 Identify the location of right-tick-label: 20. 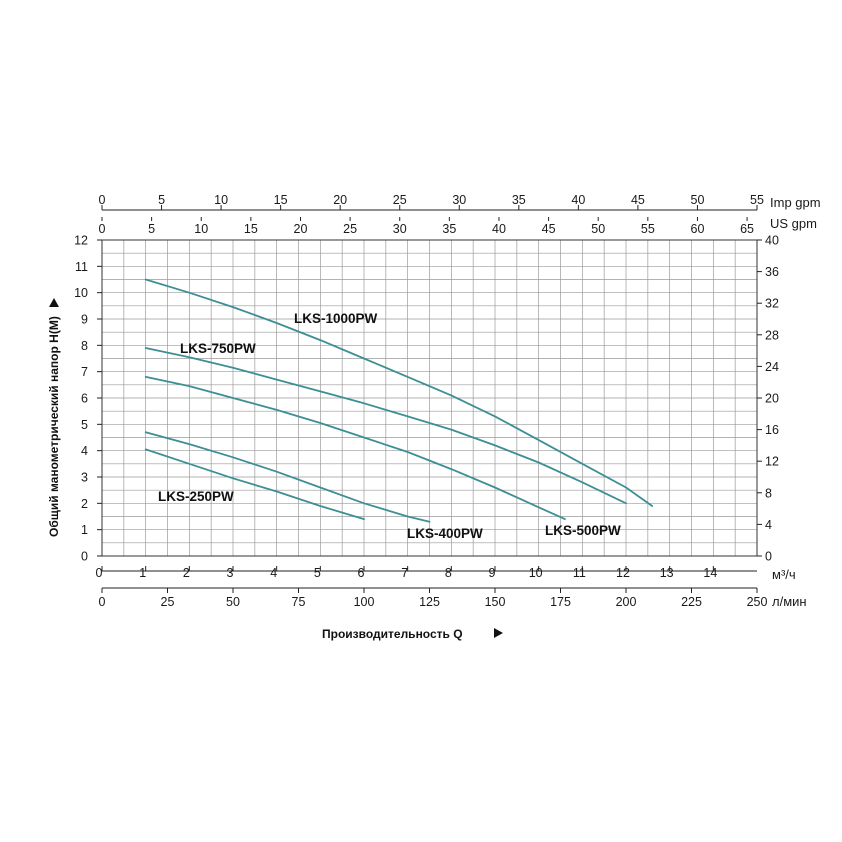
(772, 399).